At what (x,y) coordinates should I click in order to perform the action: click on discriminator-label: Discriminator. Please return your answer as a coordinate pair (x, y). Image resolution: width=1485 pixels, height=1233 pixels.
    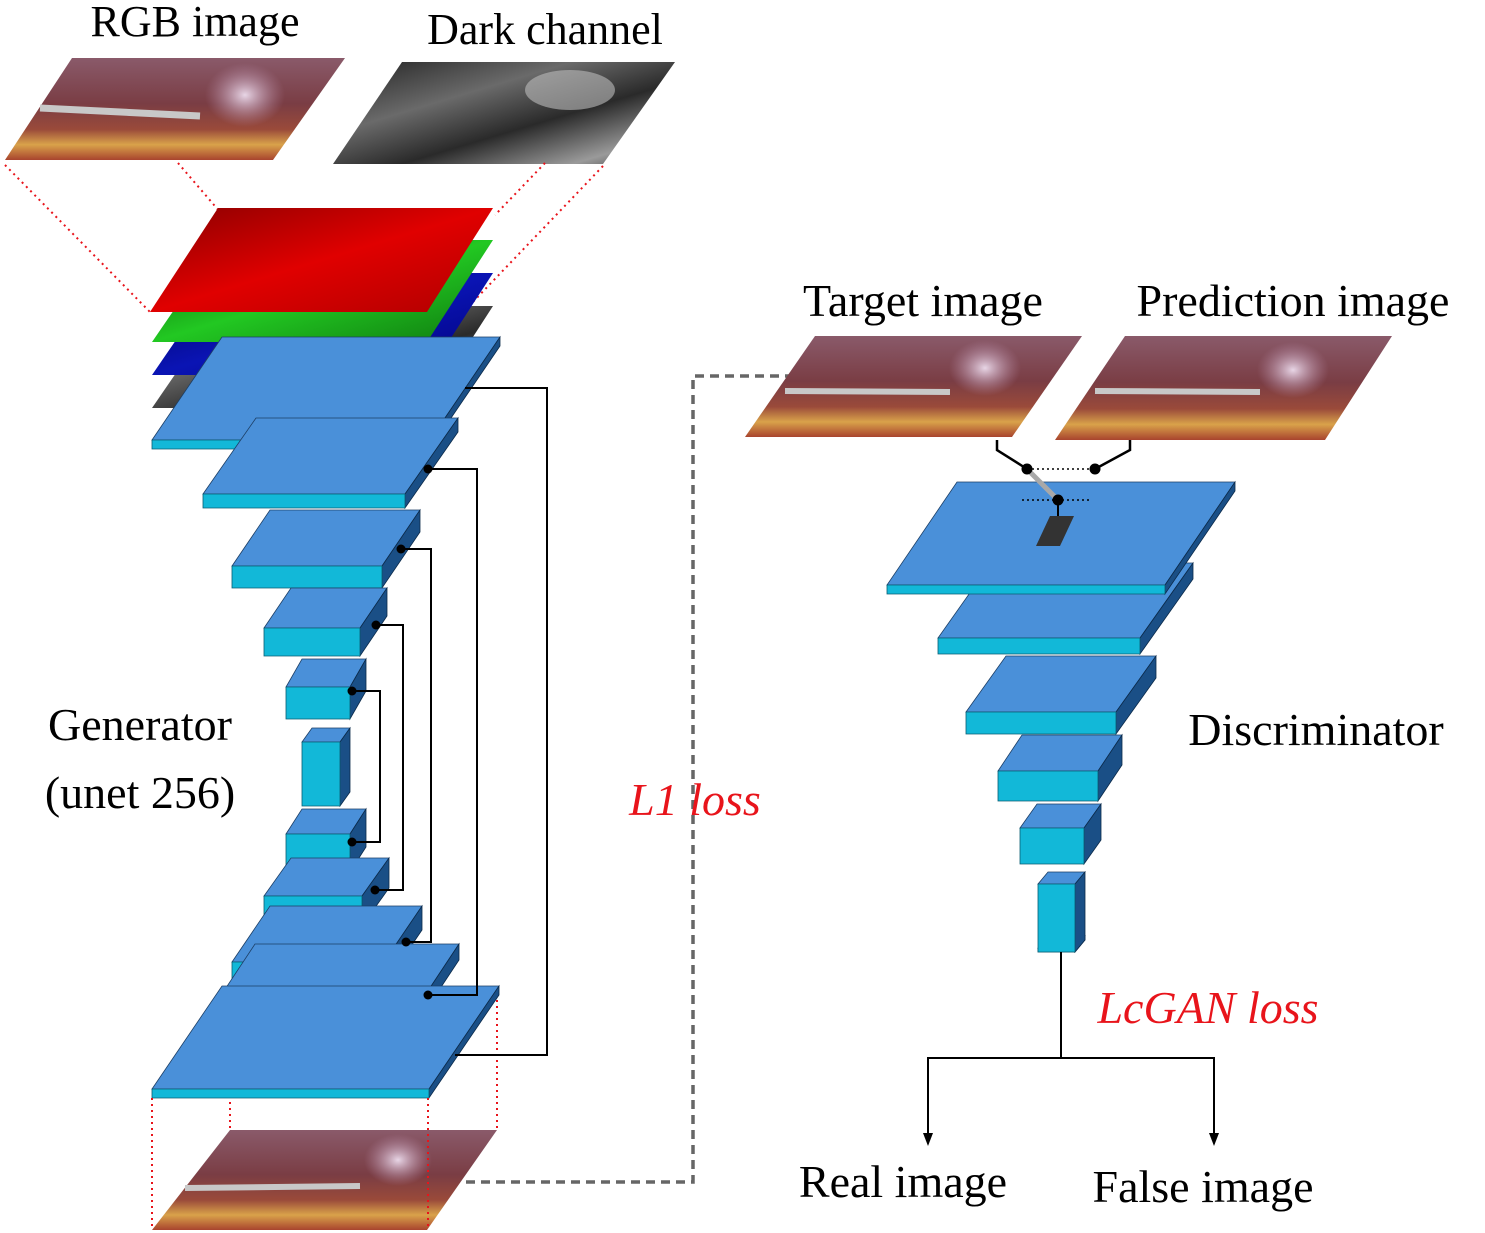
    Looking at the image, I should click on (1316, 729).